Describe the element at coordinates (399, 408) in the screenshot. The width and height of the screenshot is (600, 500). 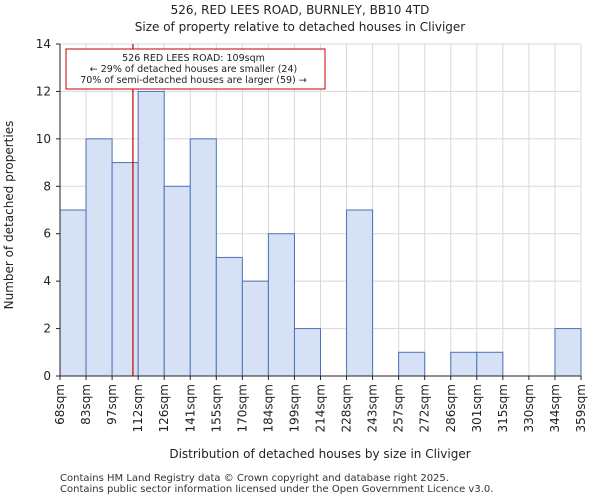
I see `x-tick-label: 257sqm` at that location.